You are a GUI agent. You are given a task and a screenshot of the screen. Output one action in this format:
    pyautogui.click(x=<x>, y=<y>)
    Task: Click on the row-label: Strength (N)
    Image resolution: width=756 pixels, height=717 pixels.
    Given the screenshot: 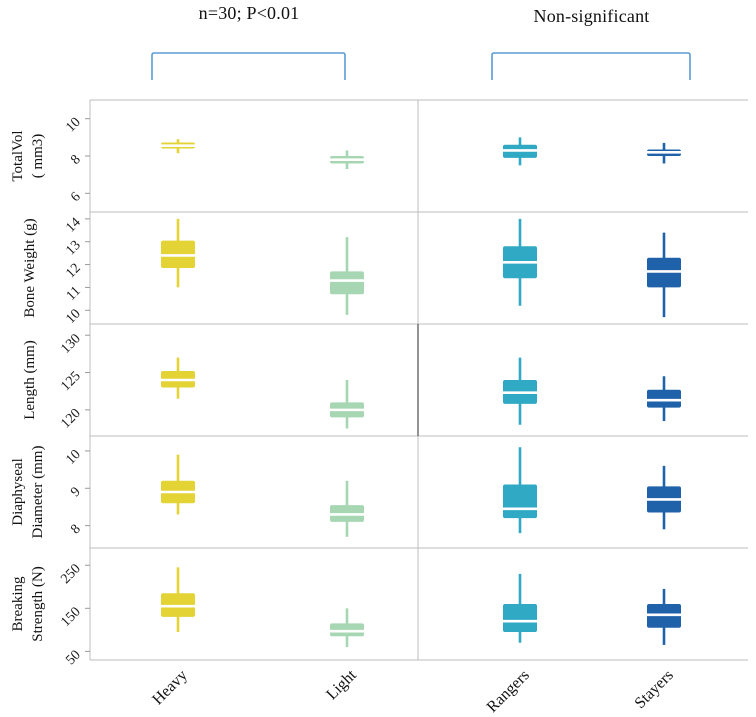 What is the action you would take?
    pyautogui.click(x=38, y=603)
    